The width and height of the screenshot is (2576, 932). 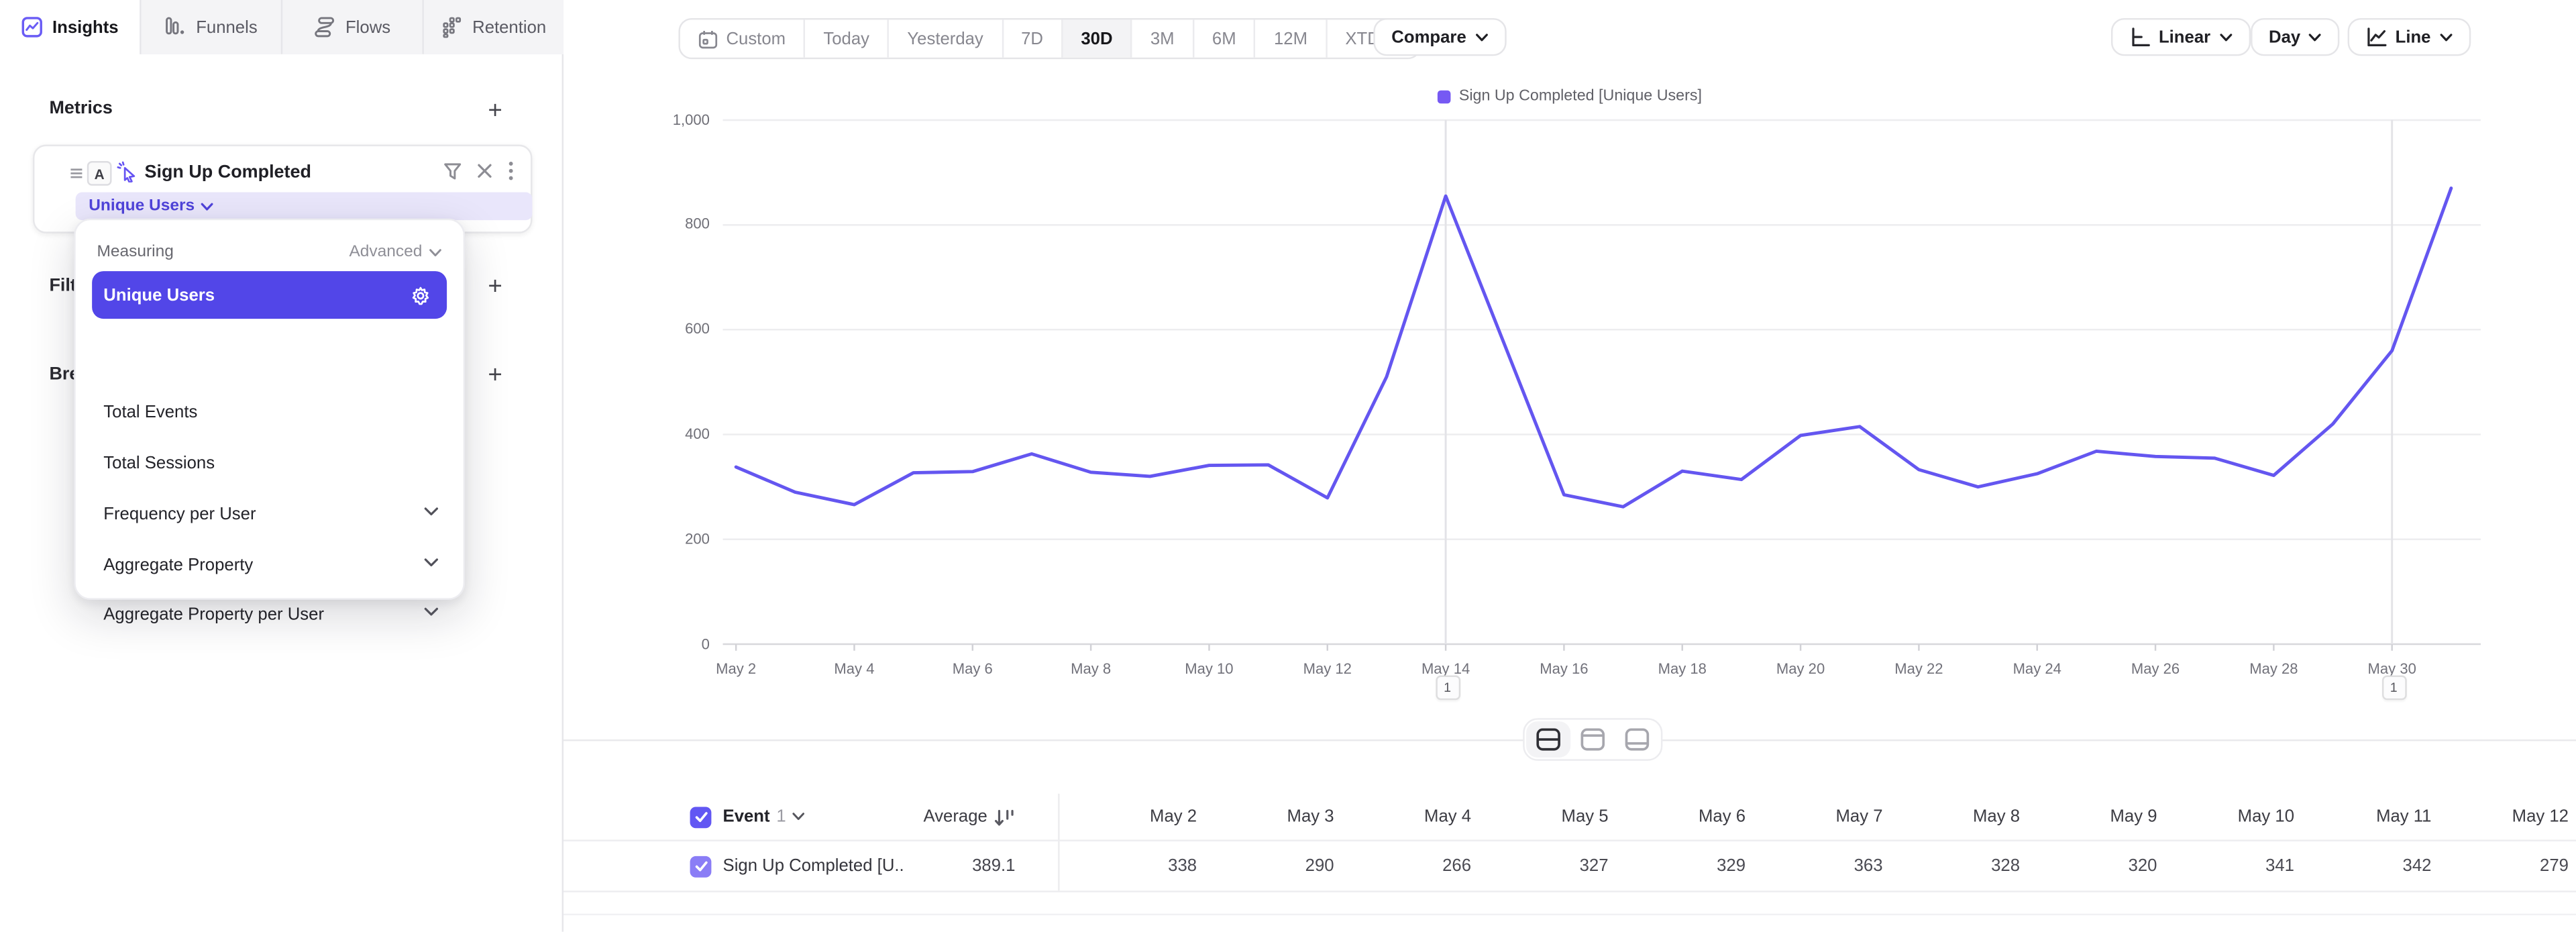 What do you see at coordinates (1722, 817) in the screenshot?
I see `date-column-header: May 6` at bounding box center [1722, 817].